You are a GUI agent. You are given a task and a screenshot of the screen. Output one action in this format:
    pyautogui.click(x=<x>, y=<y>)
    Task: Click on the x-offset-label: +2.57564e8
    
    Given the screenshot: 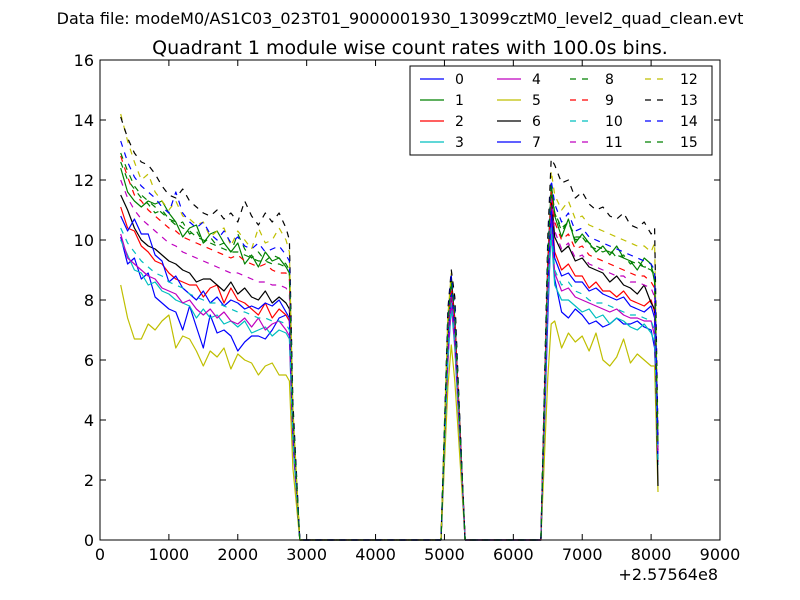 What is the action you would take?
    pyautogui.click(x=668, y=574)
    